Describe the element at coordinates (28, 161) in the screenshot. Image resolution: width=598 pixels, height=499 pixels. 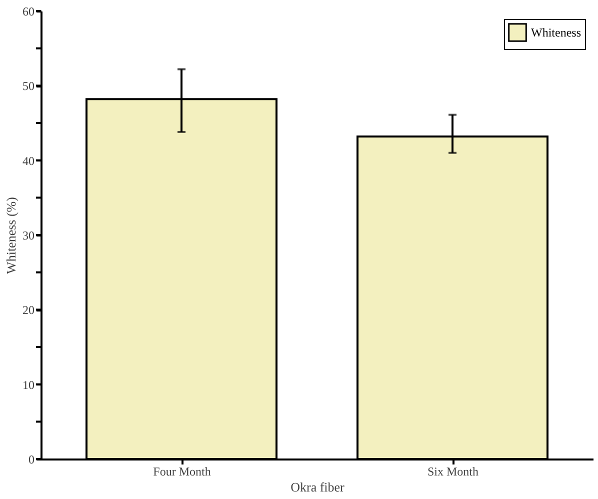
I see `y-tick-label: 40` at that location.